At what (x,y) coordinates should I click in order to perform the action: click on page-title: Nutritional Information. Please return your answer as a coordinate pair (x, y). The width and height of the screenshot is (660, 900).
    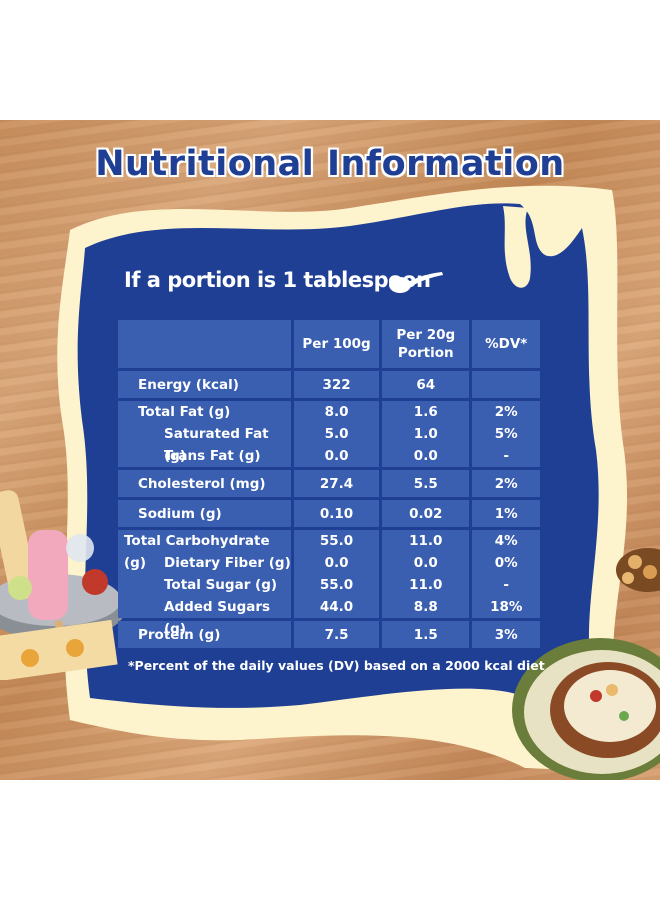
    Looking at the image, I should click on (330, 164).